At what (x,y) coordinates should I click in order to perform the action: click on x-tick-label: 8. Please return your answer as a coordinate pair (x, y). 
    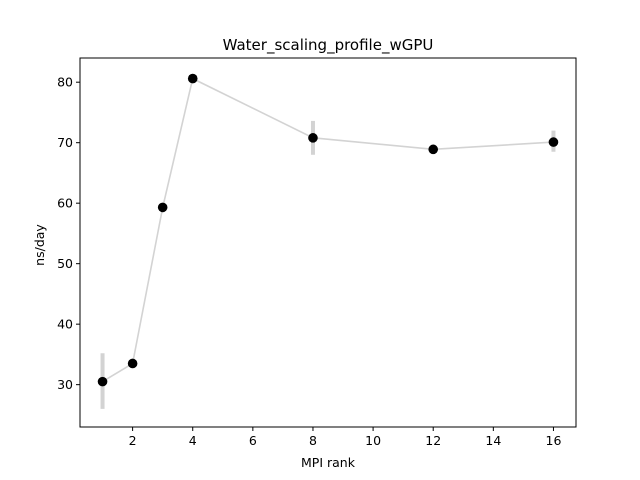
    Looking at the image, I should click on (313, 440).